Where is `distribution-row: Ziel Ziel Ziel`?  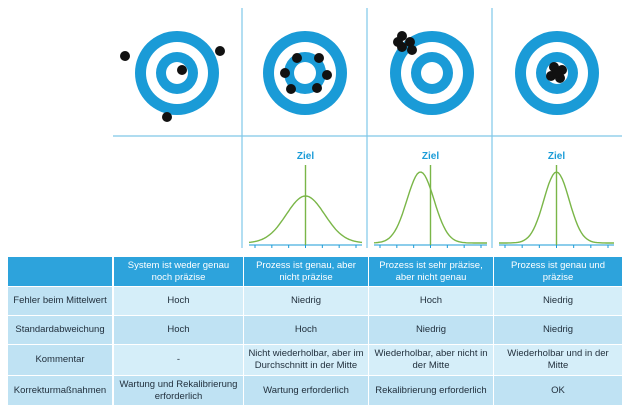 distribution-row: Ziel Ziel Ziel is located at coordinates (431, 199).